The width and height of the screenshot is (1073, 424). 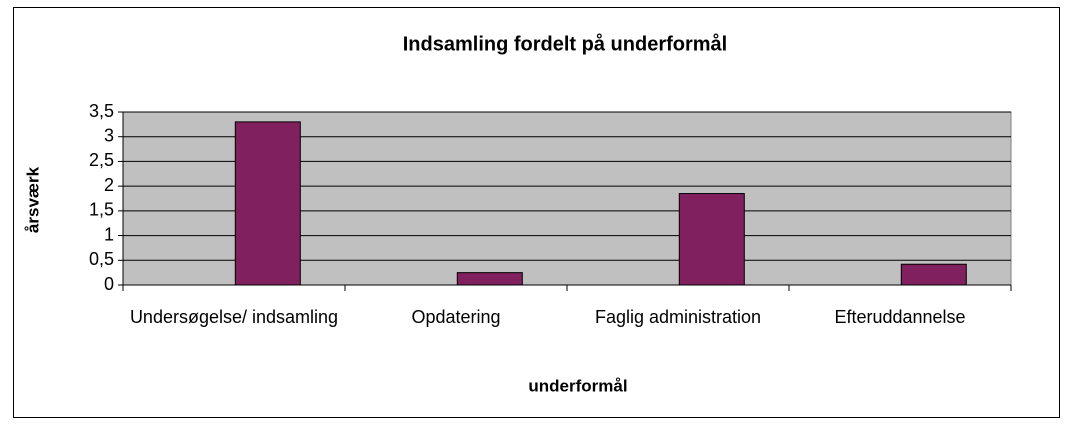 I want to click on y-tick-label: 2, so click(x=109, y=185).